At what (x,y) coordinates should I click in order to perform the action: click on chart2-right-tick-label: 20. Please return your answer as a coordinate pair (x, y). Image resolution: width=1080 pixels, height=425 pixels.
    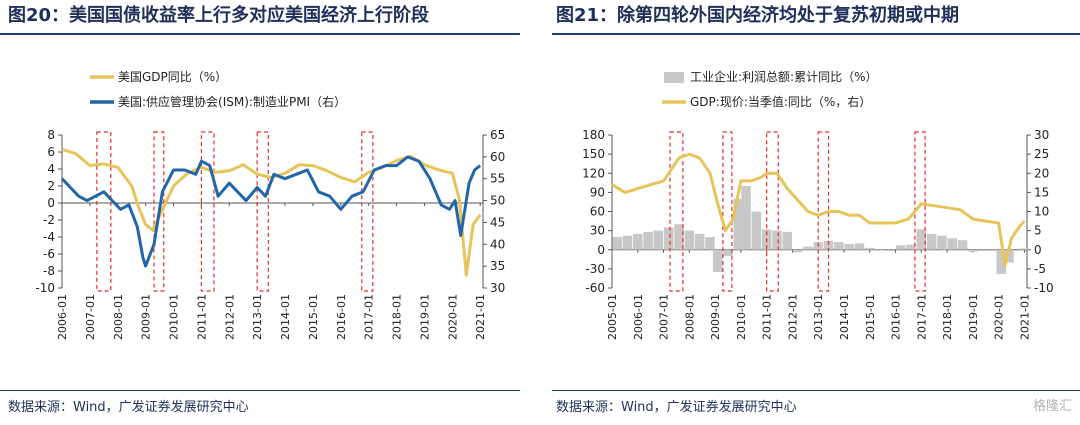
    Looking at the image, I should click on (1041, 173).